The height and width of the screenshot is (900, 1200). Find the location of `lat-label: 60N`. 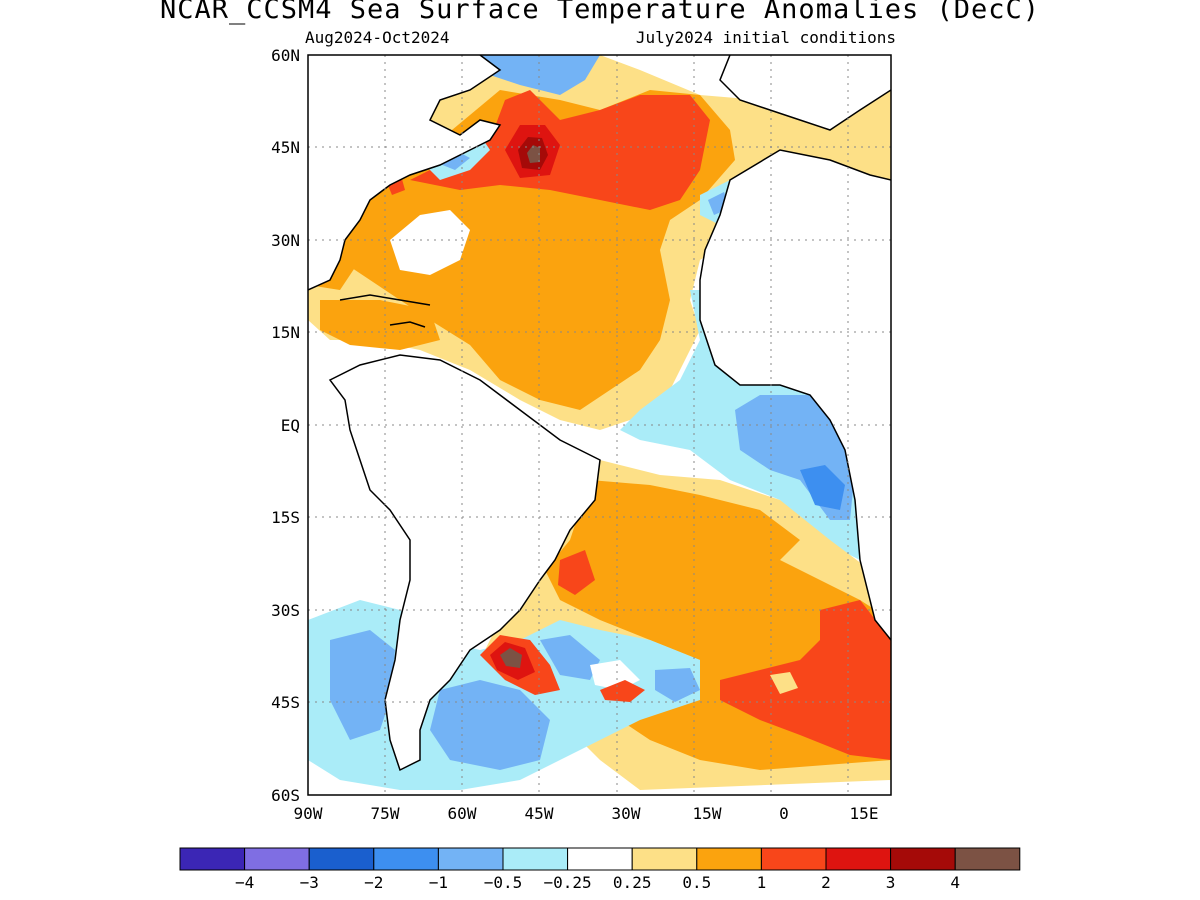

lat-label: 60N is located at coordinates (285, 55).